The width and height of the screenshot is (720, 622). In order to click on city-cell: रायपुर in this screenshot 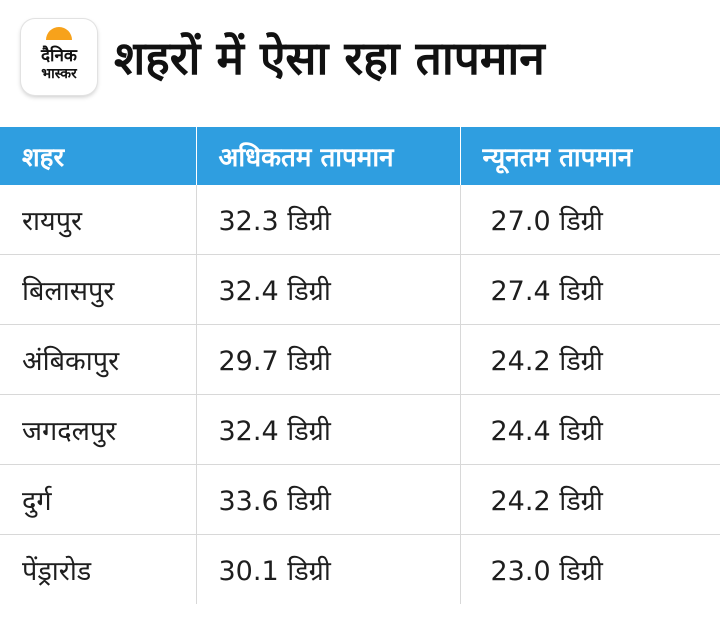, I will do `click(98, 220)`.